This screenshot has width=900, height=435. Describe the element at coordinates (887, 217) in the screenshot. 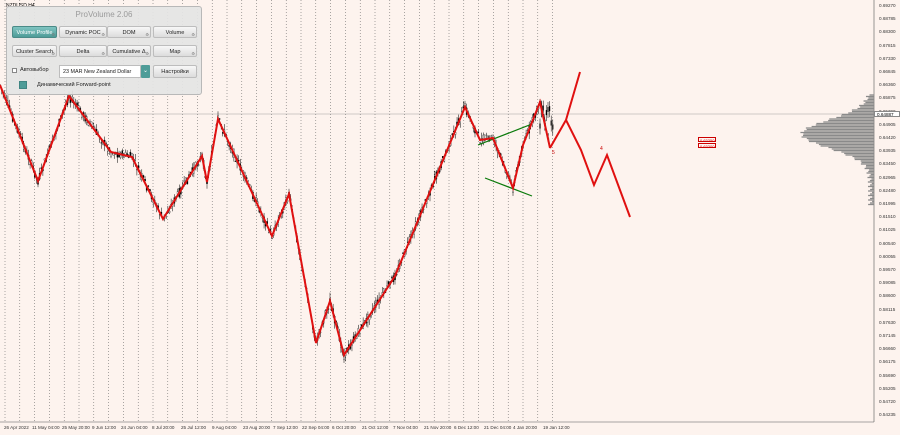

I see `price-tick-label: 0.61510` at that location.